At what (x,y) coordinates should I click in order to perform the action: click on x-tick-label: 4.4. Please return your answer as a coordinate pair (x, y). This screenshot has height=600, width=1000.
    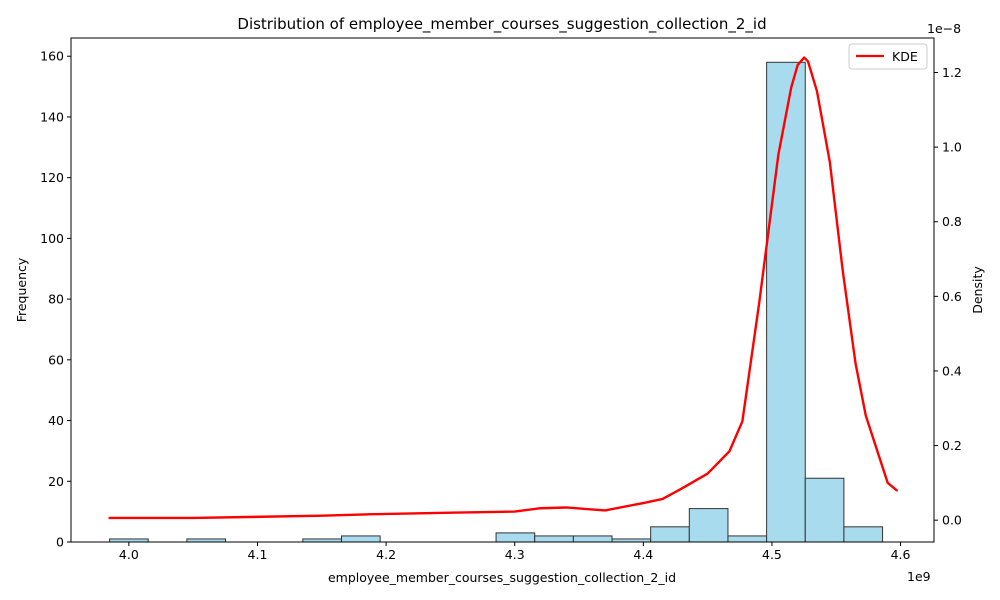
    Looking at the image, I should click on (643, 554).